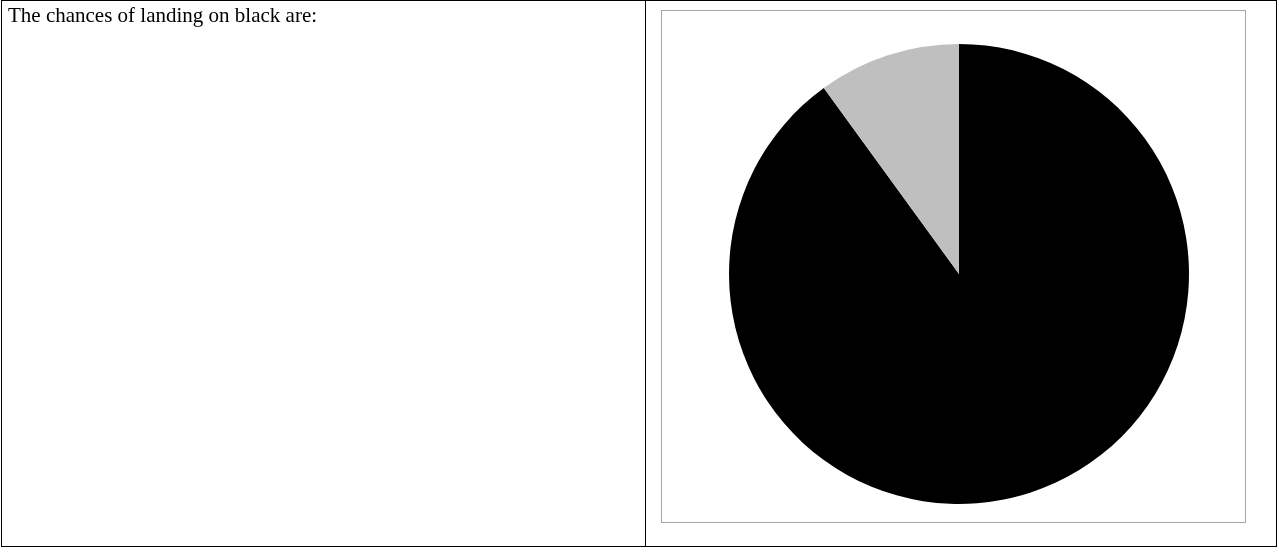 The width and height of the screenshot is (1279, 560). I want to click on pie-slice, so click(891, 159).